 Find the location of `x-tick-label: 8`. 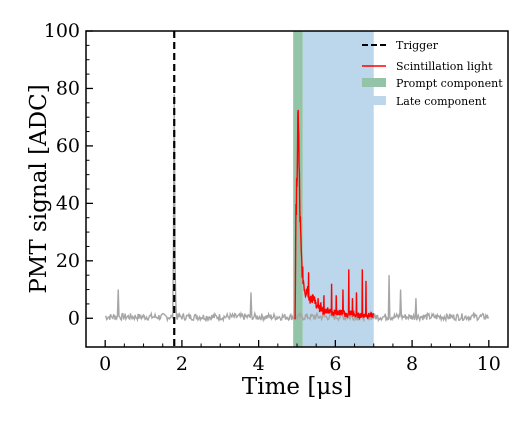

x-tick-label: 8 is located at coordinates (412, 364).